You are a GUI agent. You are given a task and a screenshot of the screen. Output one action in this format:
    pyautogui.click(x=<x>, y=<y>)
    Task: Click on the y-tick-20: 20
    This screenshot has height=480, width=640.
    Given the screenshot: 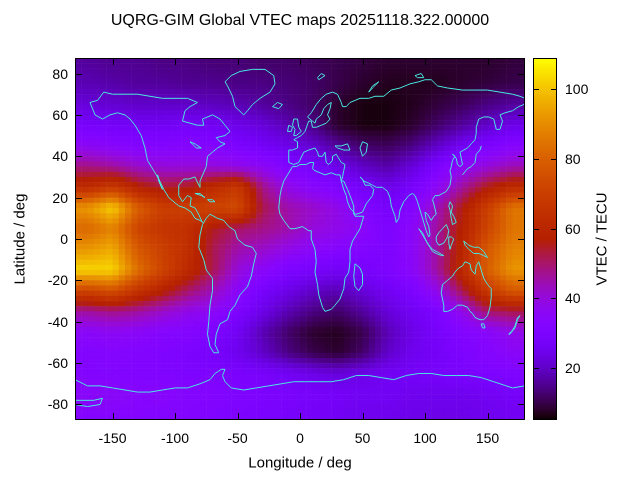 What is the action you would take?
    pyautogui.click(x=60, y=197)
    